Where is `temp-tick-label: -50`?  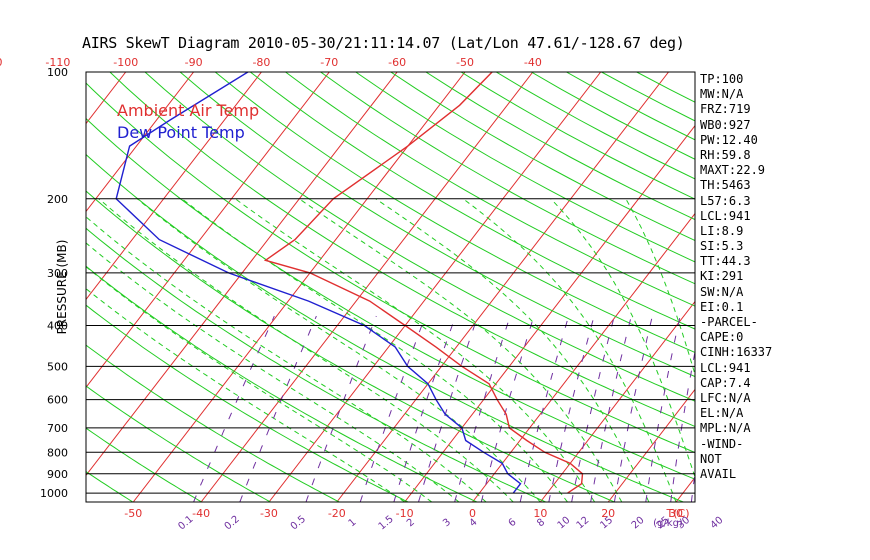
temp-tick-label: -50 is located at coordinates (133, 513).